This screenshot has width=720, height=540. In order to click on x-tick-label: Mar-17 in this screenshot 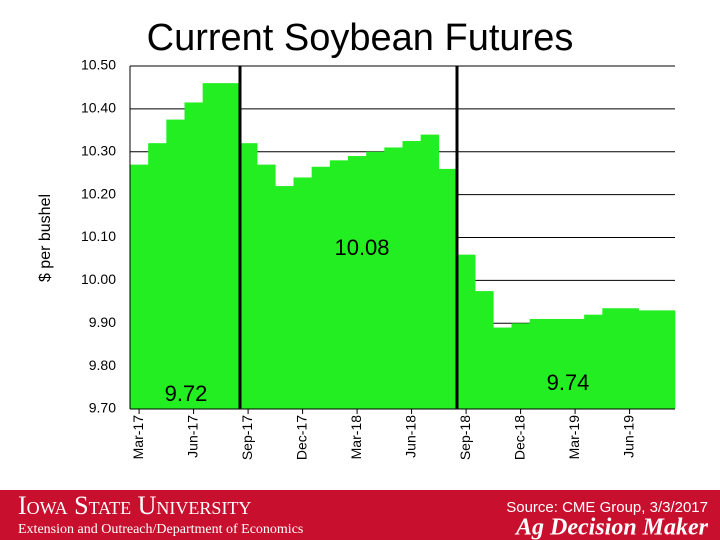, I will do `click(138, 437)`.